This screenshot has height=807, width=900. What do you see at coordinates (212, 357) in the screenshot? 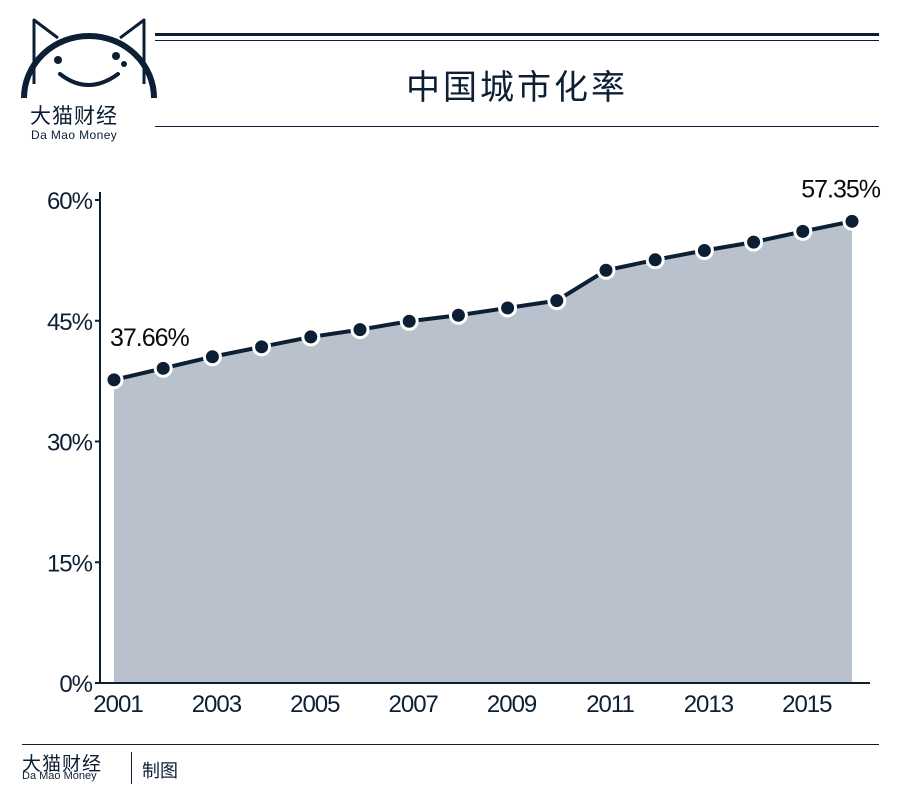
I see `data-point-2003` at bounding box center [212, 357].